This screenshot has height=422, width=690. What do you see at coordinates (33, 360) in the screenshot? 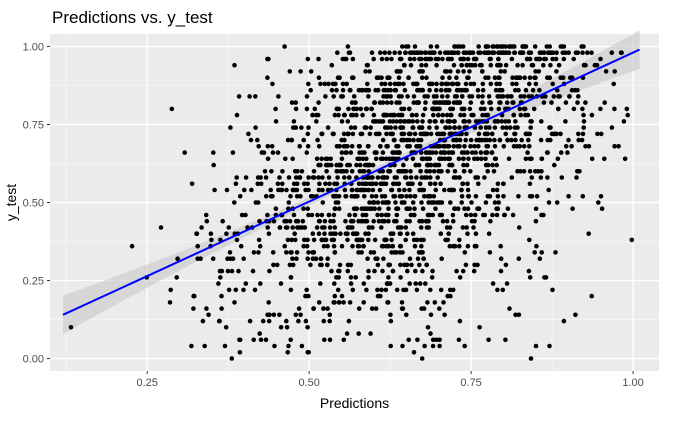
I see `y-tick-label: 0.00` at bounding box center [33, 360].